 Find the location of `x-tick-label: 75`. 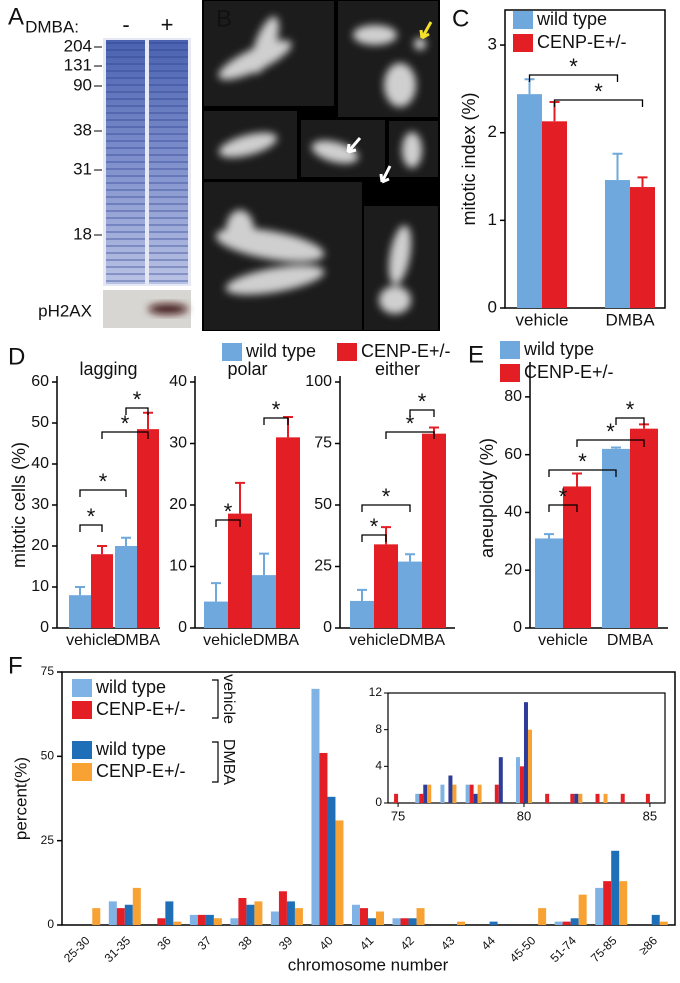

x-tick-label: 75 is located at coordinates (398, 815).